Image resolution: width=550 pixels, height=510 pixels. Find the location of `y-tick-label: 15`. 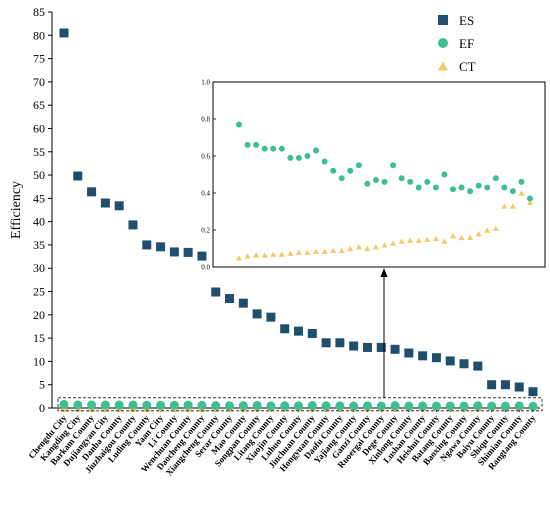

y-tick-label: 15 is located at coordinates (39, 338).